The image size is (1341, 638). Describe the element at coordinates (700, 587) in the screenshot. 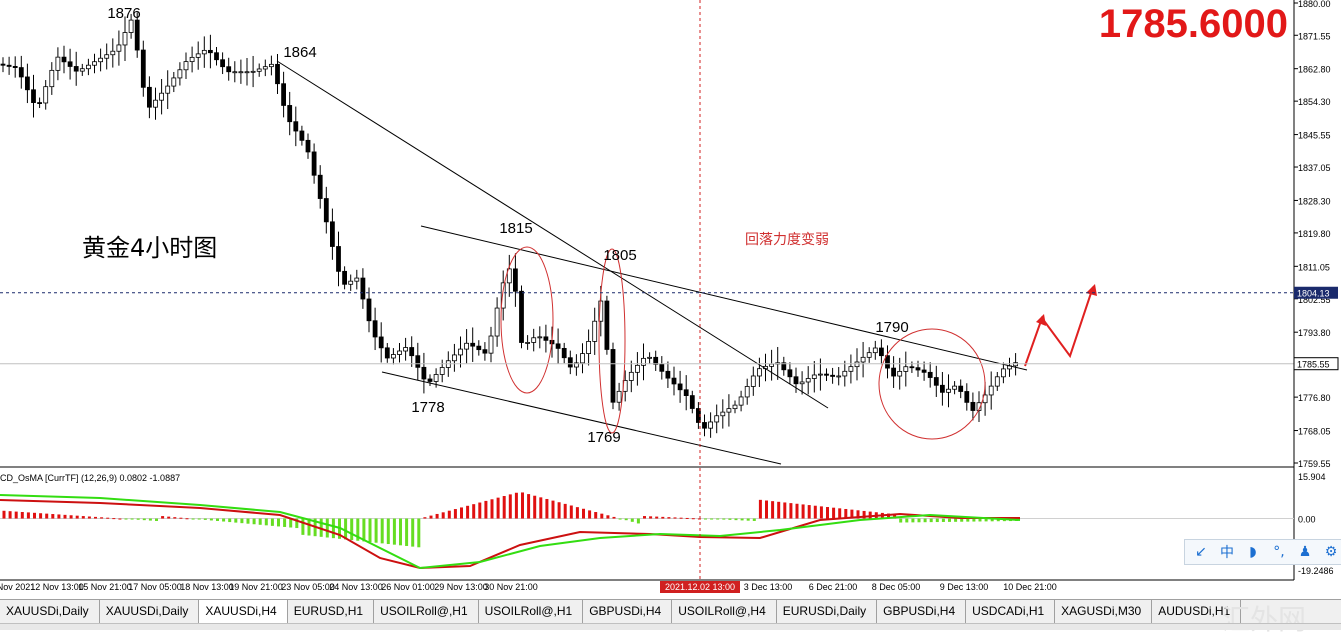

I see `x-tick-highlight-box` at that location.